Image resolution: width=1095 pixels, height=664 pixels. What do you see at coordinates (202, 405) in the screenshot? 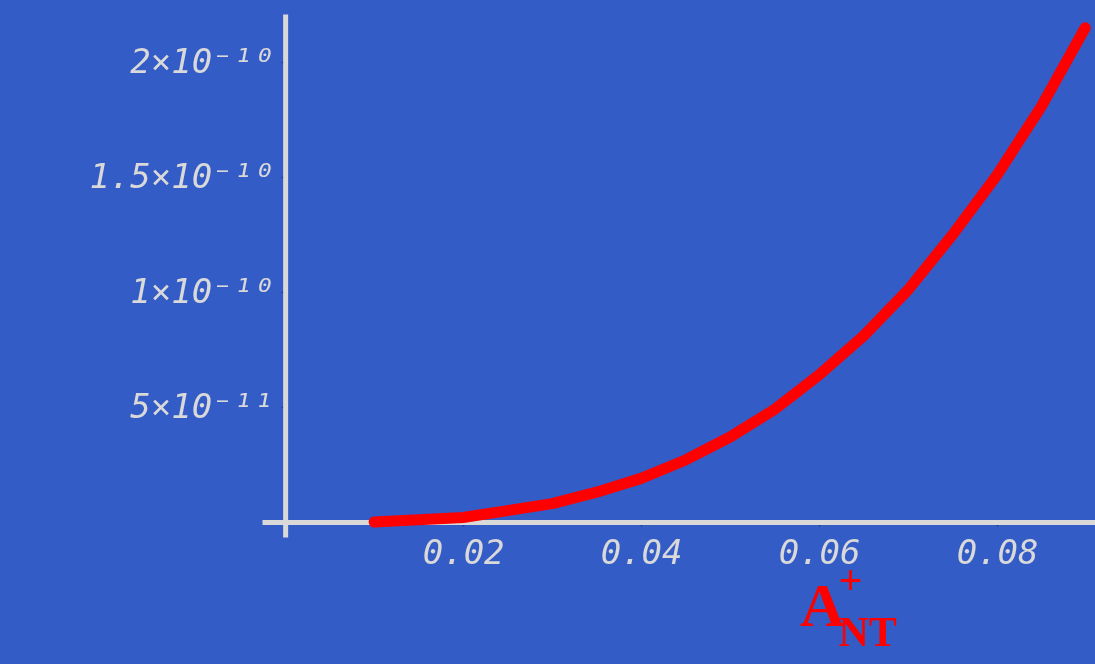
I see `y-tick-label: 5×10⁻¹¹` at bounding box center [202, 405].